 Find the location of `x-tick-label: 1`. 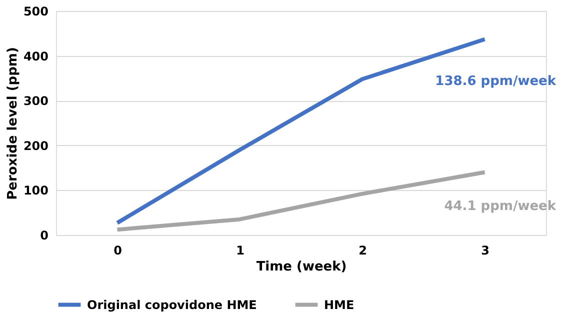

x-tick-label: 1 is located at coordinates (240, 251).